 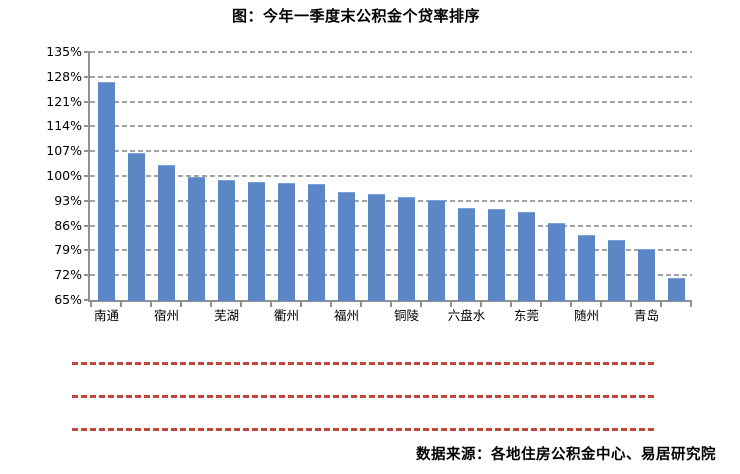 I want to click on x-axis-label-六盘水: 六盘水, so click(x=466, y=315).